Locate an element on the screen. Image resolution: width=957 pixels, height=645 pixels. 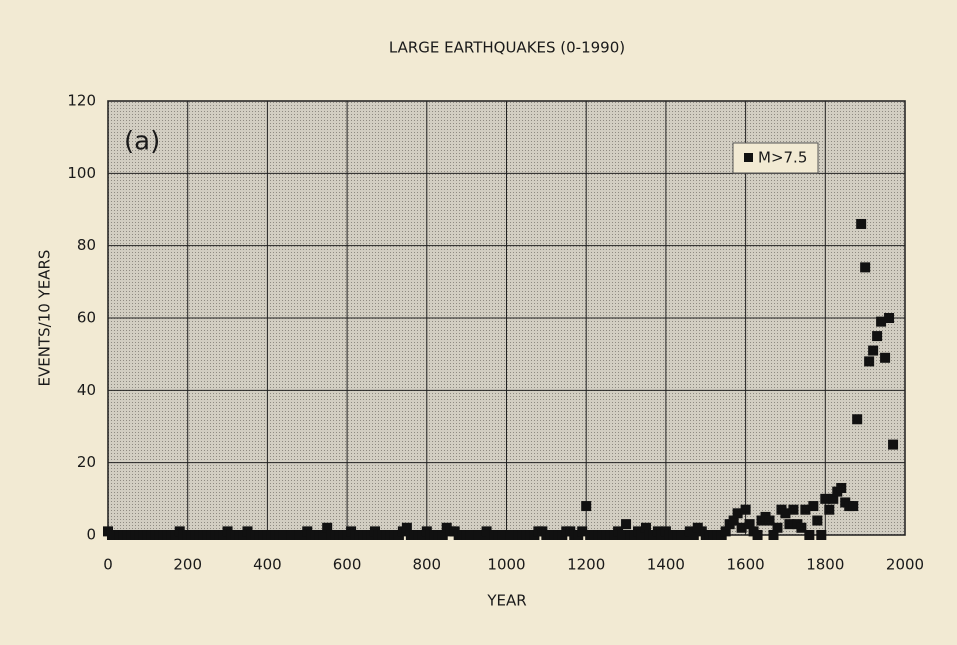
panel-label: (a) is located at coordinates (142, 142).